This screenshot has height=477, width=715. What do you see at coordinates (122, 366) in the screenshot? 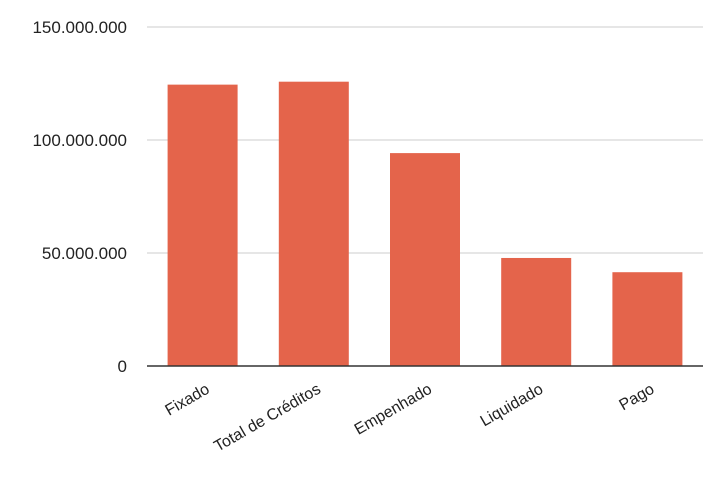
I see `y-tick-label: 0` at bounding box center [122, 366].